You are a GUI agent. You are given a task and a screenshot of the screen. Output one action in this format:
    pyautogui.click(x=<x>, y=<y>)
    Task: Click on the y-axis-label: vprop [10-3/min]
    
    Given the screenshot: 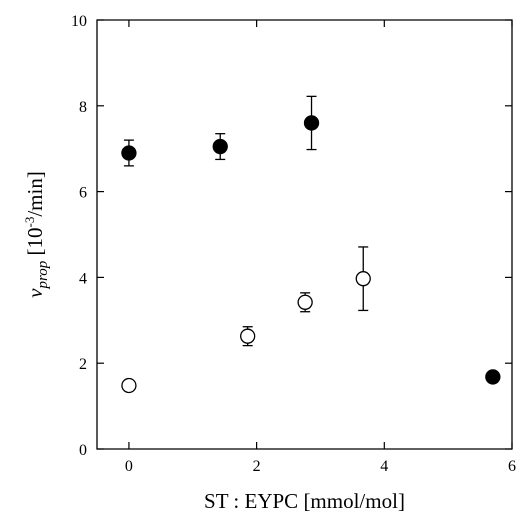 What is the action you would take?
    pyautogui.click(x=36, y=234)
    